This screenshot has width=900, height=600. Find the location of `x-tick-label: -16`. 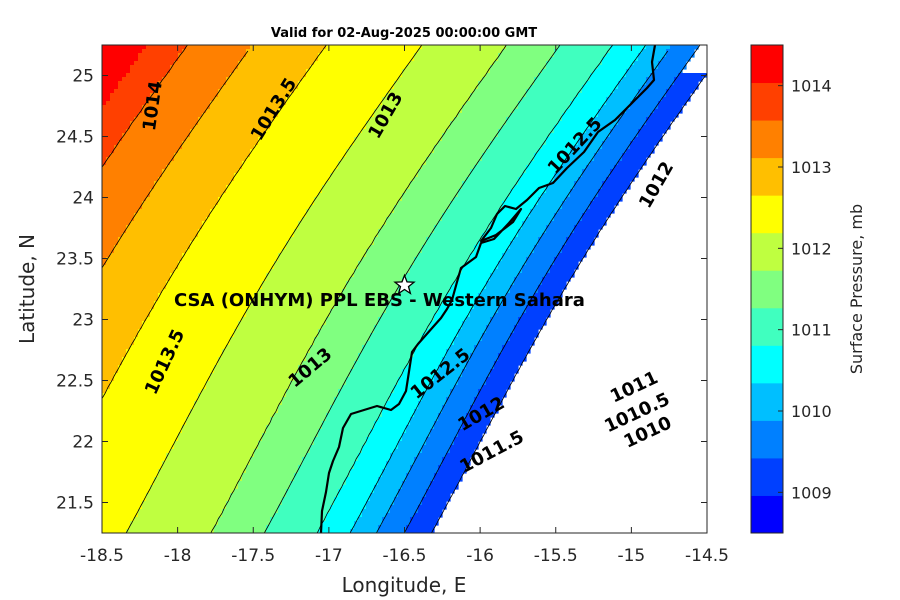

x-tick-label: -16 is located at coordinates (480, 556).